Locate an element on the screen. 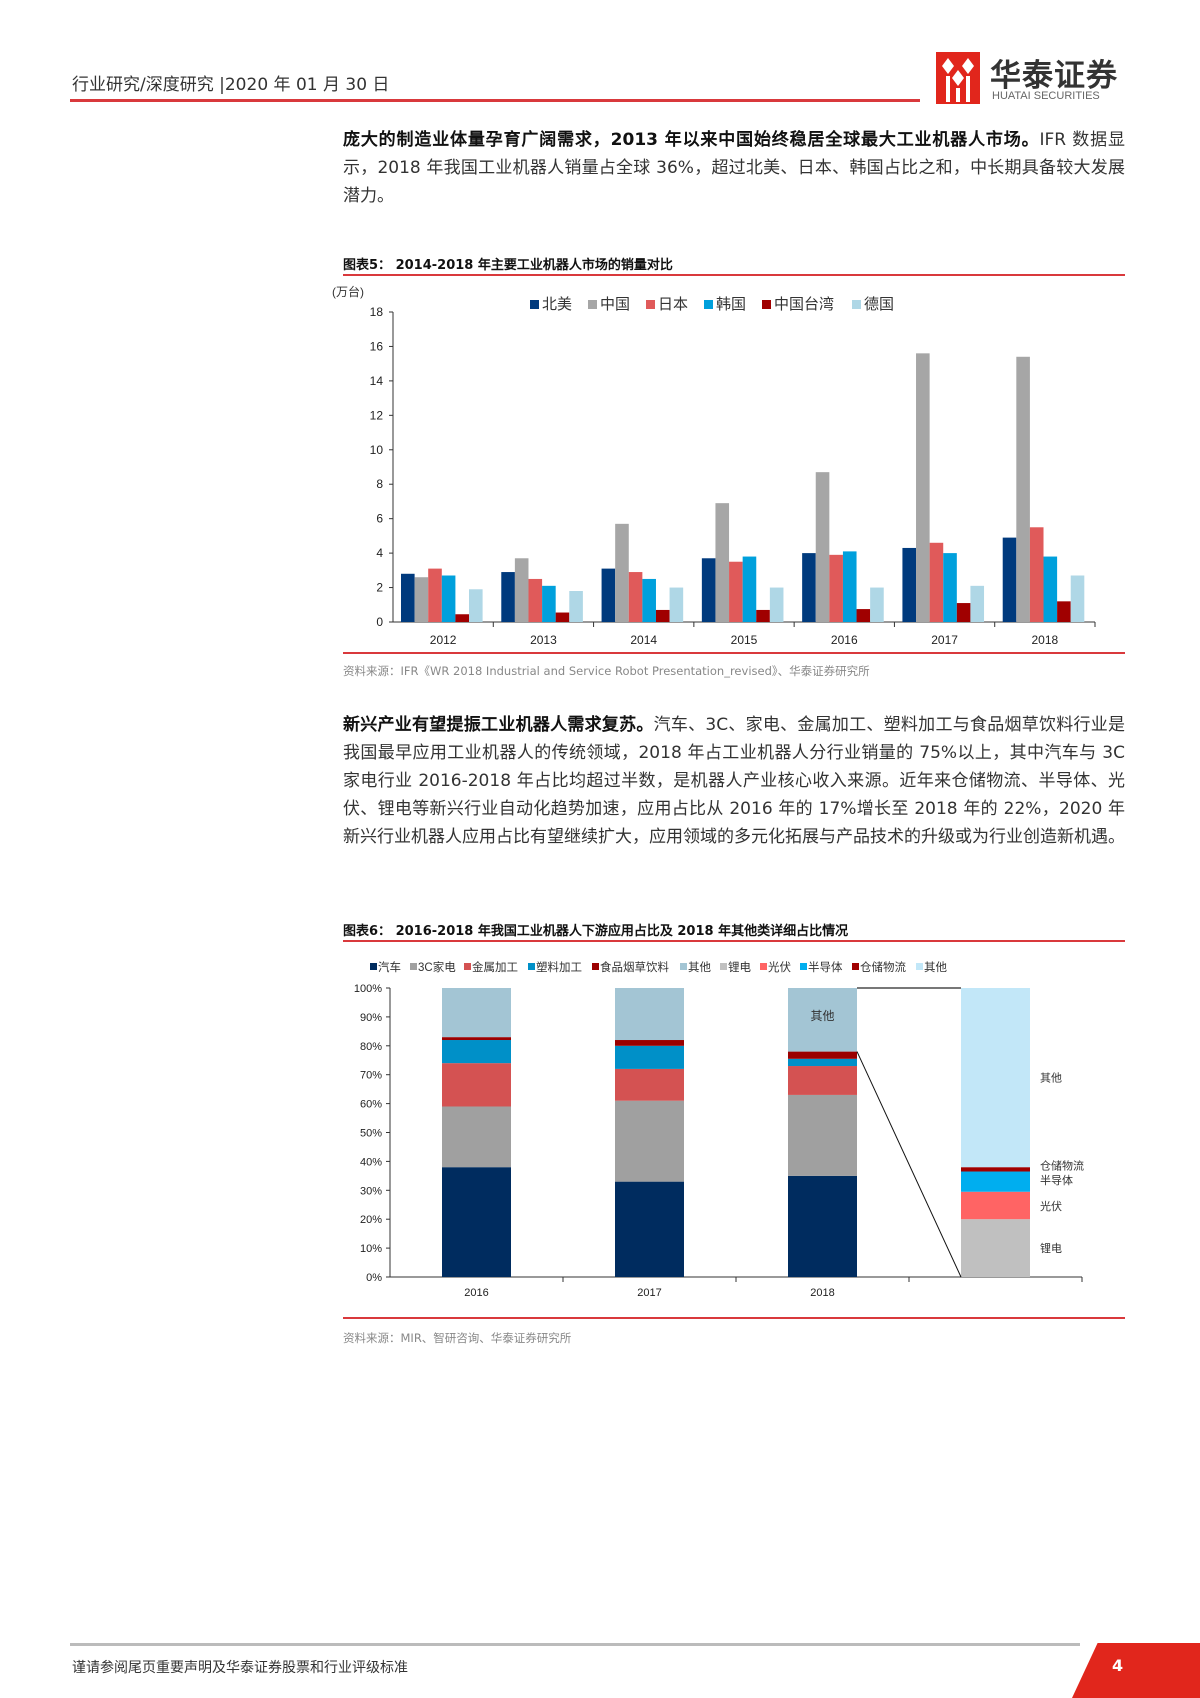 This screenshot has width=1200, height=1698. bar-中国台湾-2013 is located at coordinates (562, 617).